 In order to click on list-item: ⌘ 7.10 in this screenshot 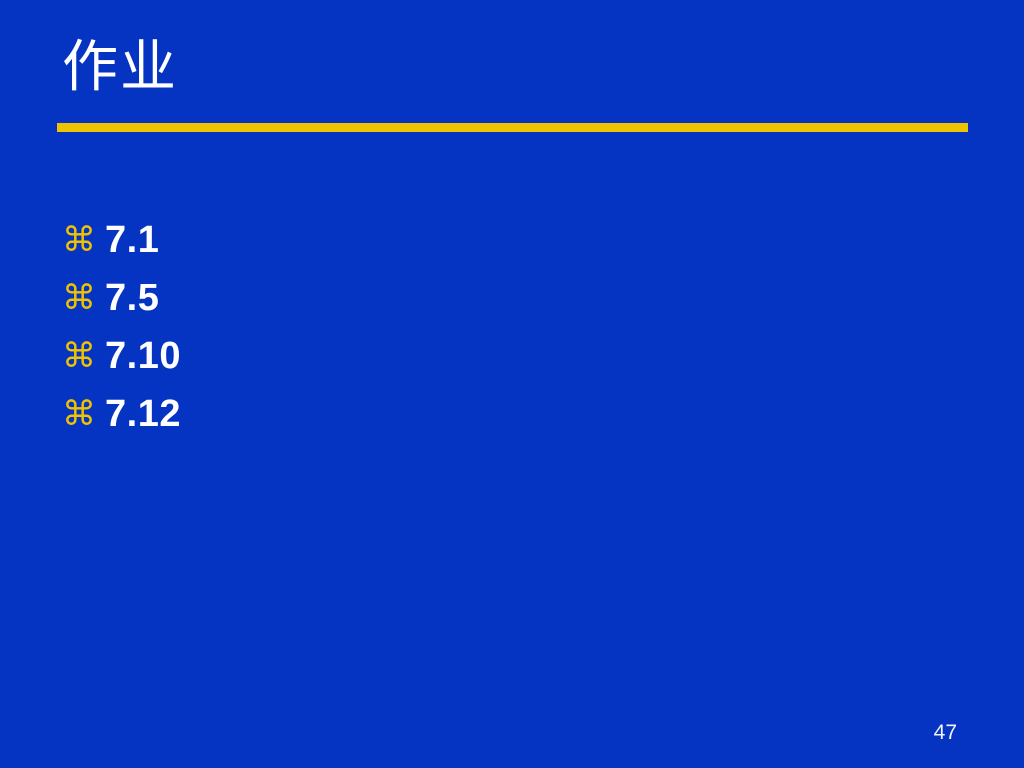, I will do `click(121, 356)`.